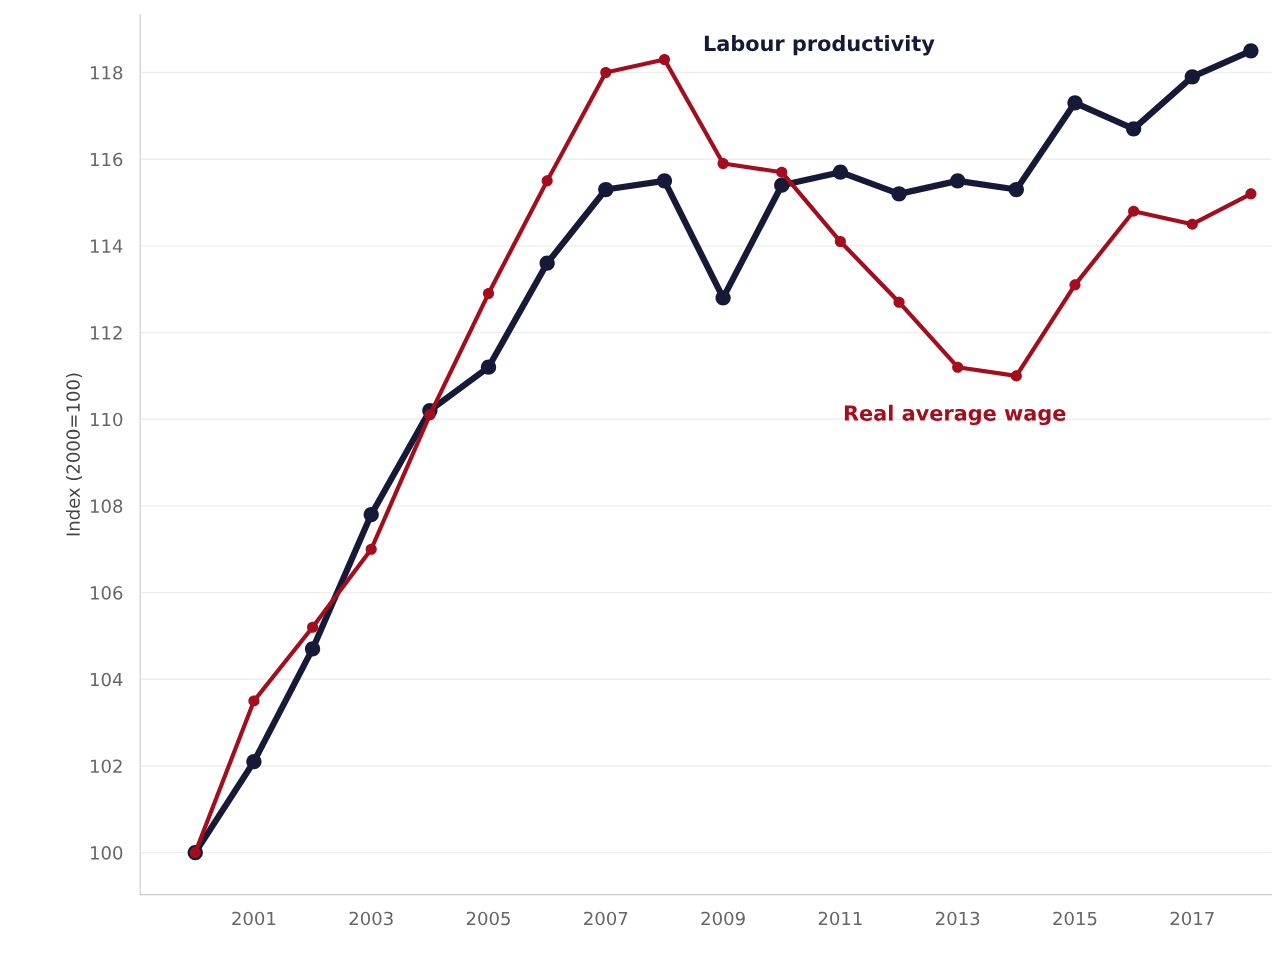 This screenshot has height=962, width=1274. What do you see at coordinates (819, 45) in the screenshot?
I see `text: Labour productivity` at bounding box center [819, 45].